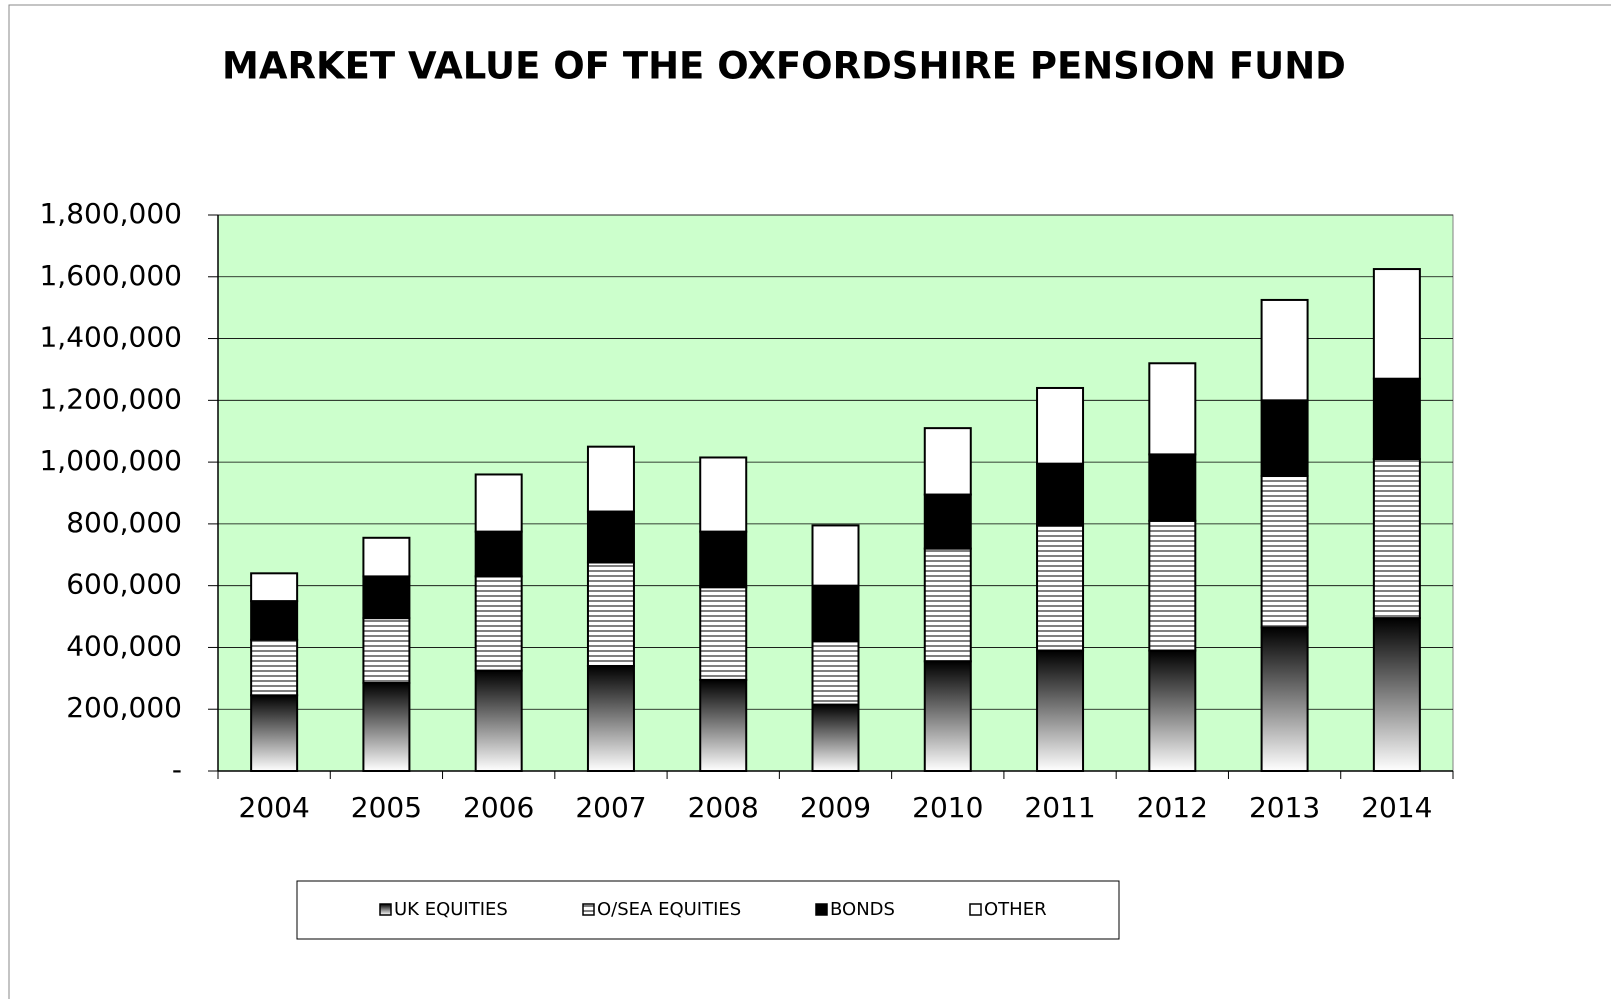  What do you see at coordinates (110, 337) in the screenshot?
I see `y-tick-label: 1,400,000` at bounding box center [110, 337].